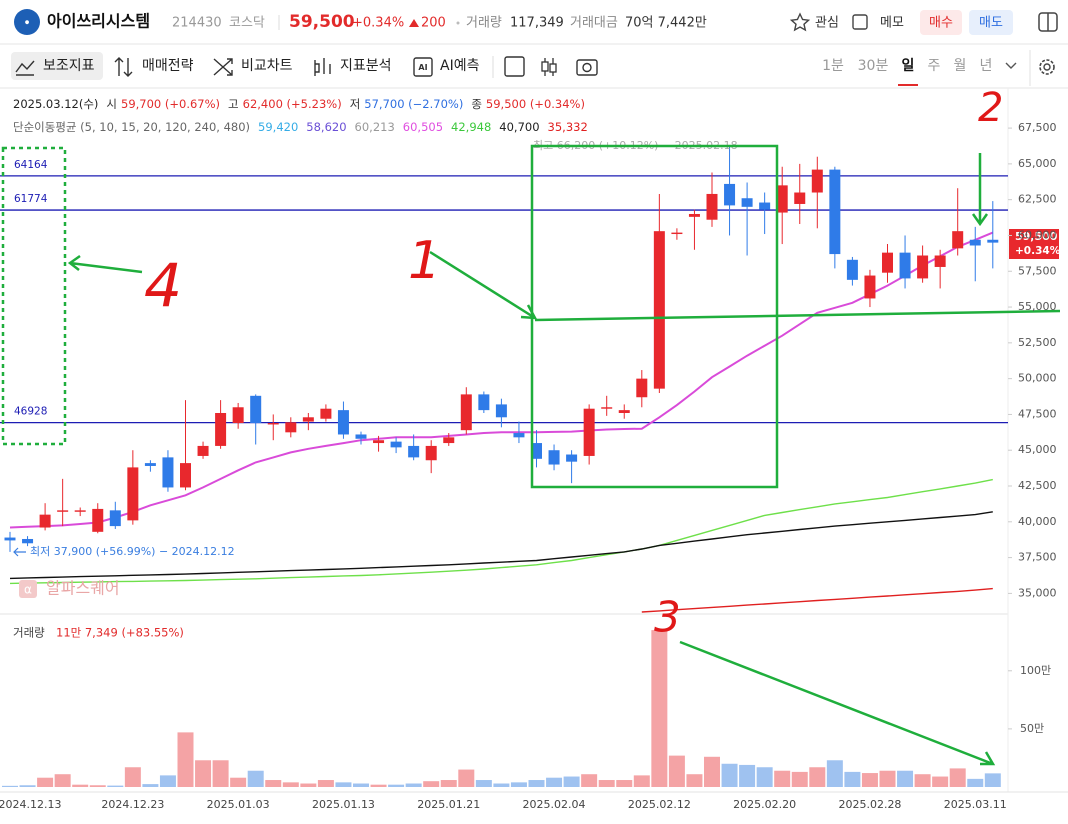 The height and width of the screenshot is (824, 1068). Describe the element at coordinates (322, 67) in the screenshot. I see `analysis-icon` at that location.